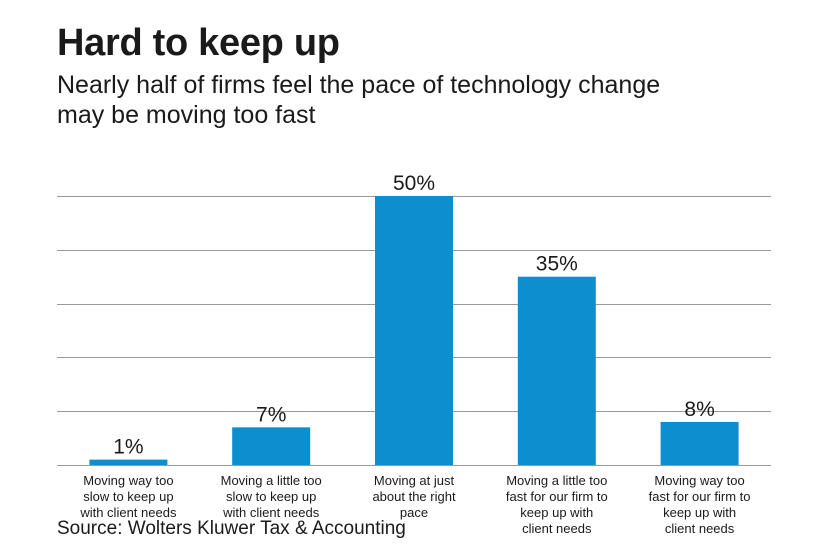  Describe the element at coordinates (186, 115) in the screenshot. I see `subtitle-line-2: may be moving too fast` at that location.